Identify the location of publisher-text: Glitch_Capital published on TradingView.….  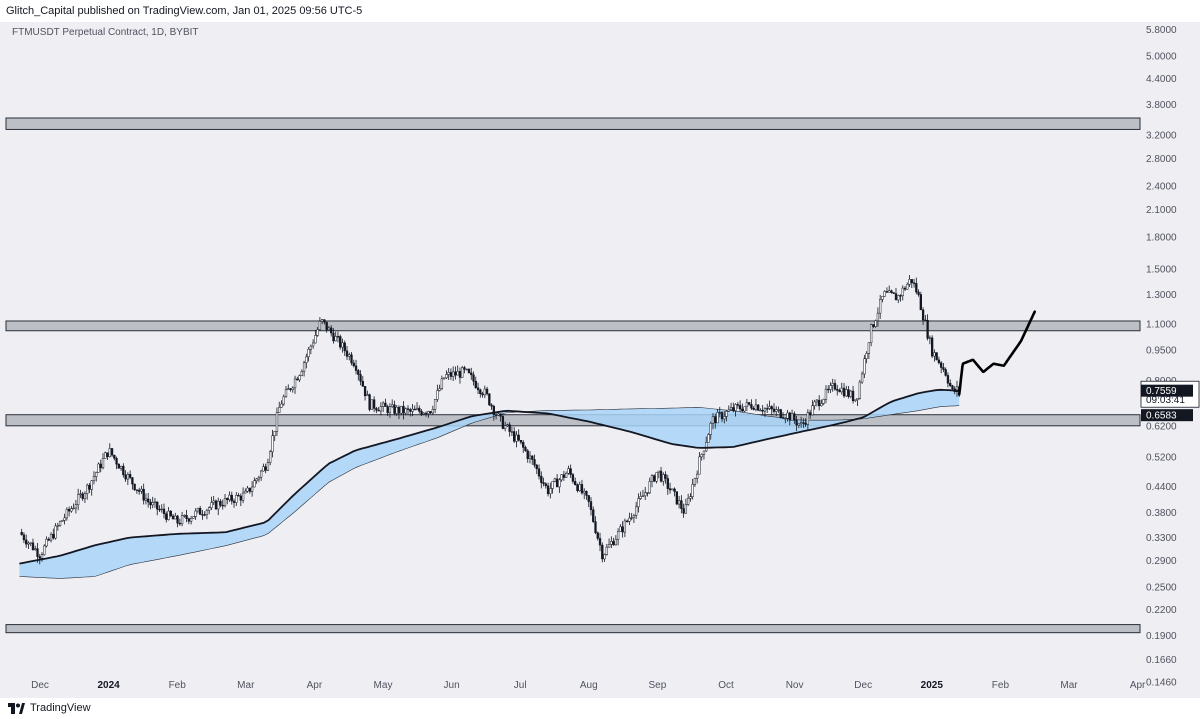
(184, 11).